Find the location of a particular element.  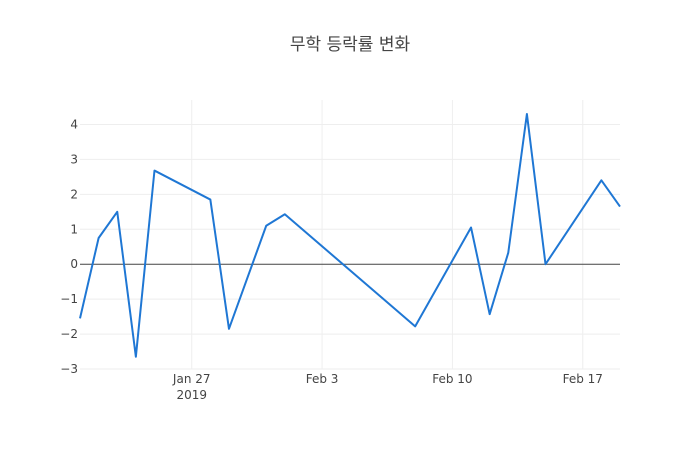

y-tick-label: −3 is located at coordinates (69, 369).